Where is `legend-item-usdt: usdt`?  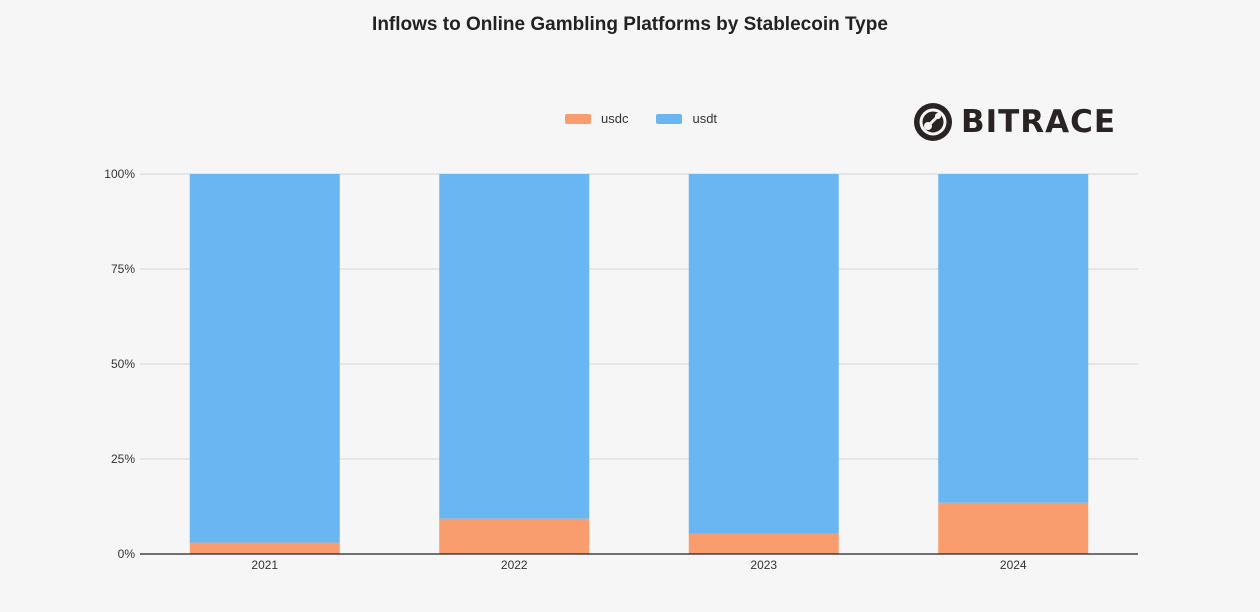
legend-item-usdt: usdt is located at coordinates (686, 118).